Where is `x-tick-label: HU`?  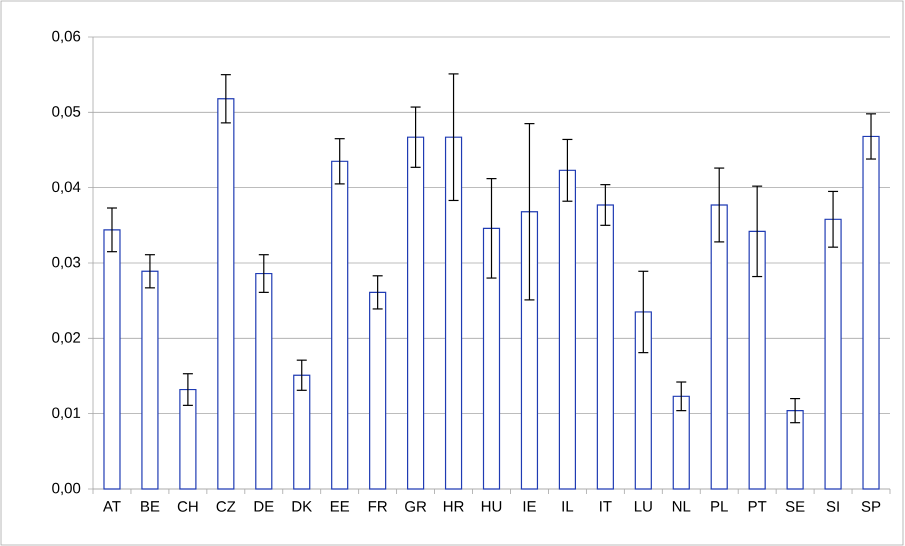 x-tick-label: HU is located at coordinates (492, 506).